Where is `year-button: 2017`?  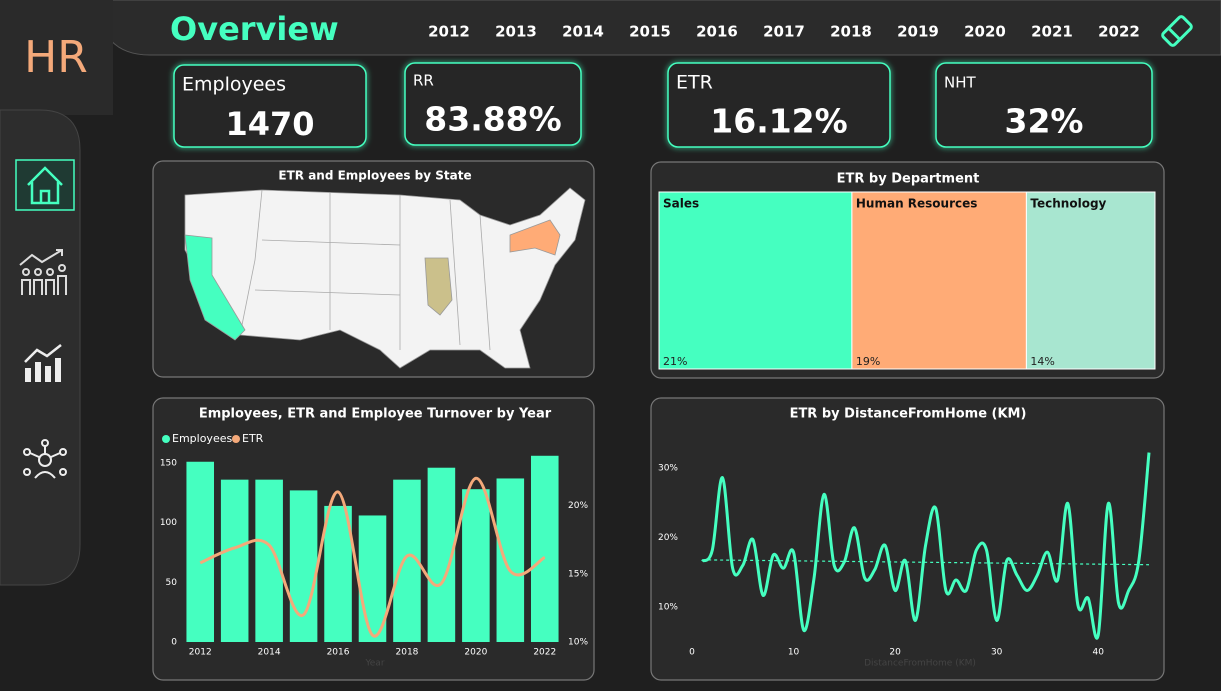 year-button: 2017 is located at coordinates (784, 32).